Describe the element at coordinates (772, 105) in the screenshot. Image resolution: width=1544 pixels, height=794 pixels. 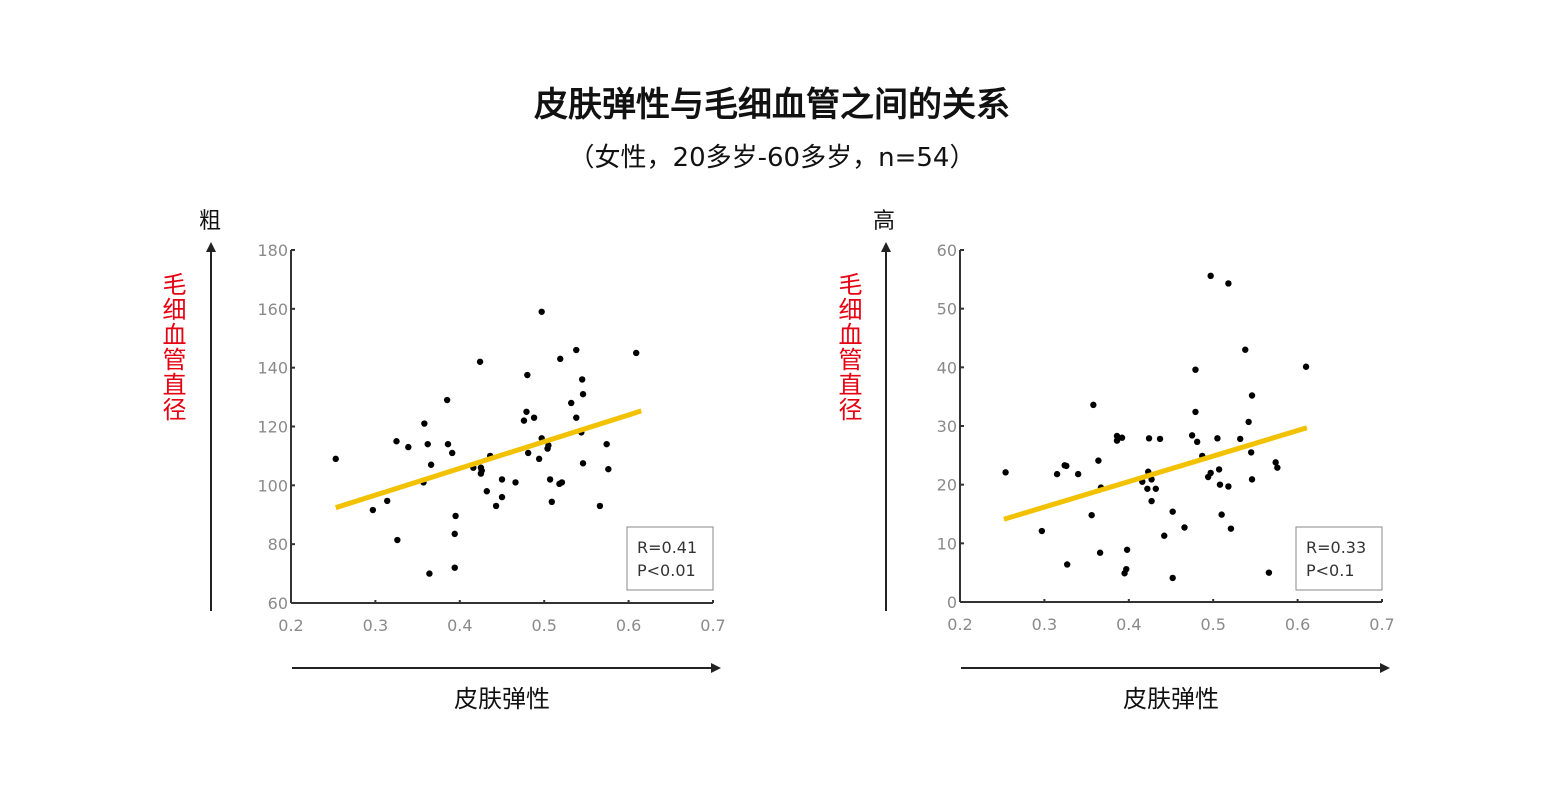
I see `chart-title: 皮肤弹性与毛细血管之间的关系` at that location.